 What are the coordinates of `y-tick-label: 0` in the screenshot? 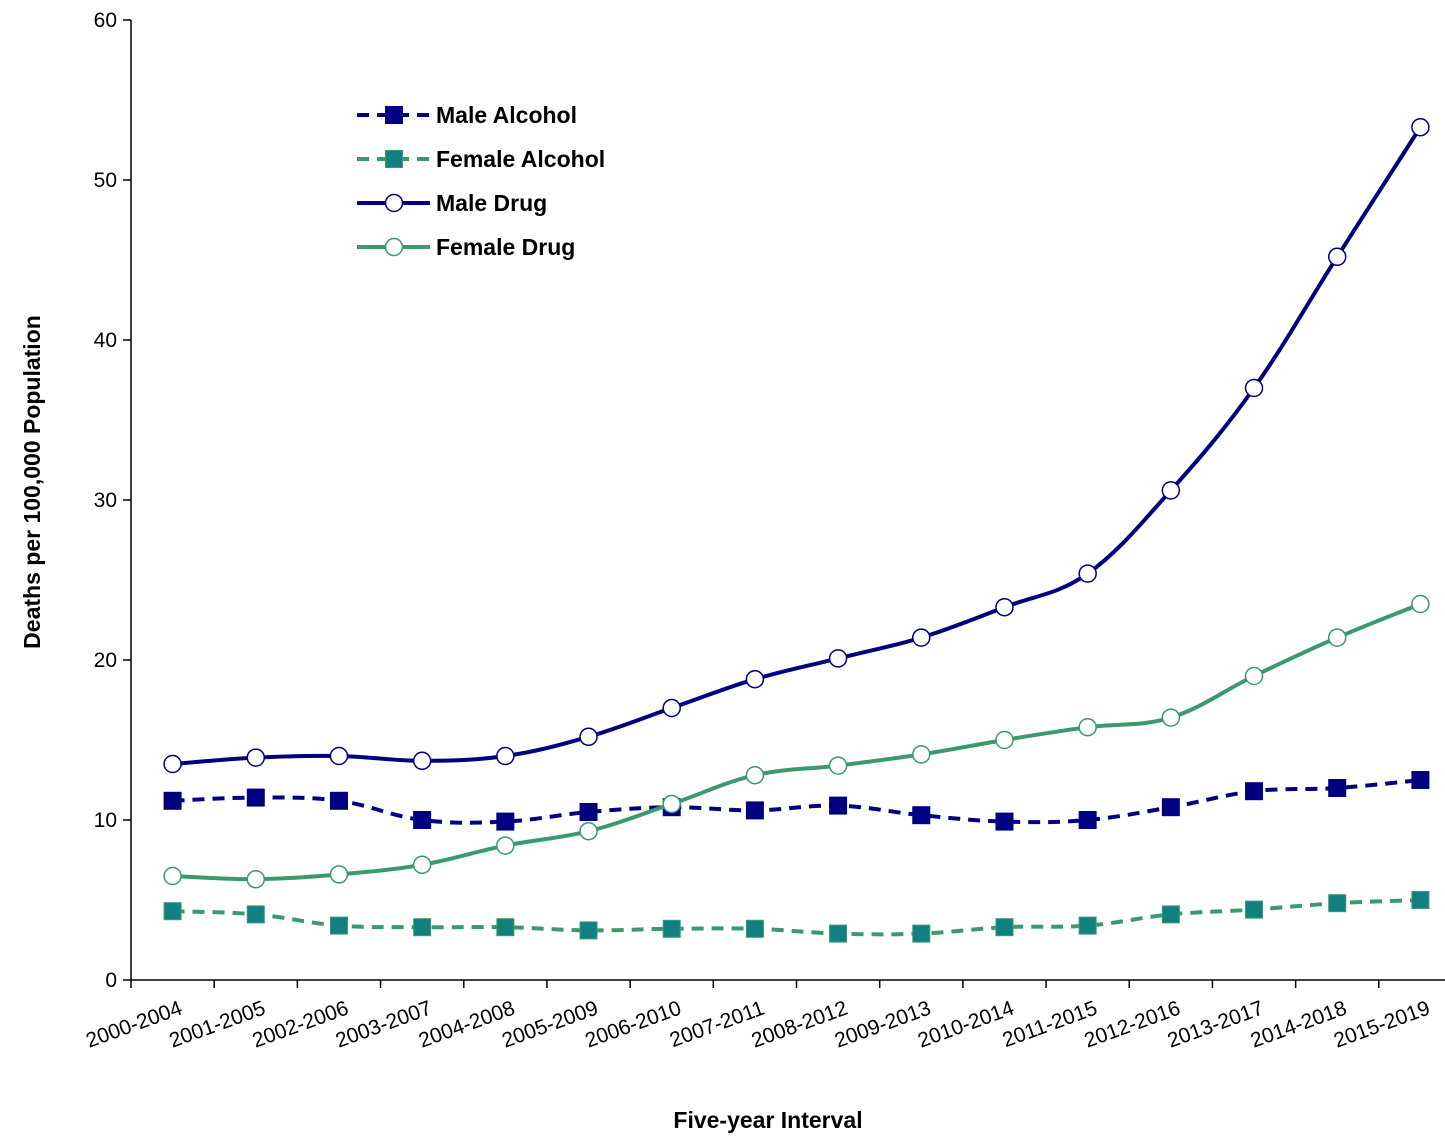 It's located at (111, 980).